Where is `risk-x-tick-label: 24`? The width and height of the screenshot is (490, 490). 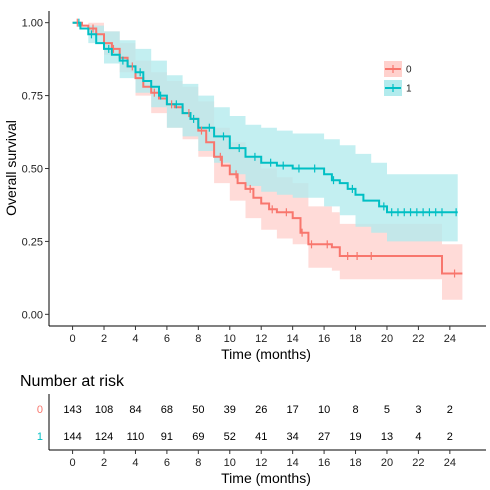
risk-x-tick-label: 24 is located at coordinates (450, 463).